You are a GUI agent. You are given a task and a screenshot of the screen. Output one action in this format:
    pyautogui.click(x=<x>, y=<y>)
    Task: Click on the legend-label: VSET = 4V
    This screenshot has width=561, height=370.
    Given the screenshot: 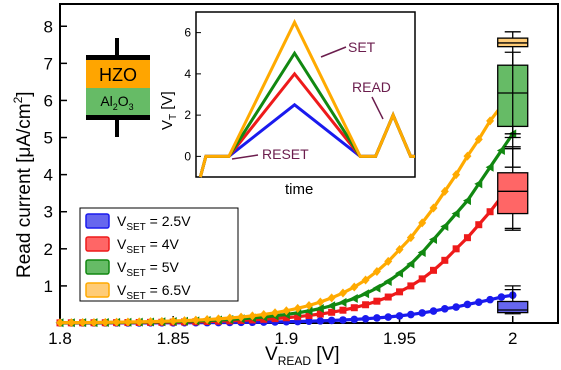 What is the action you would take?
    pyautogui.click(x=148, y=246)
    